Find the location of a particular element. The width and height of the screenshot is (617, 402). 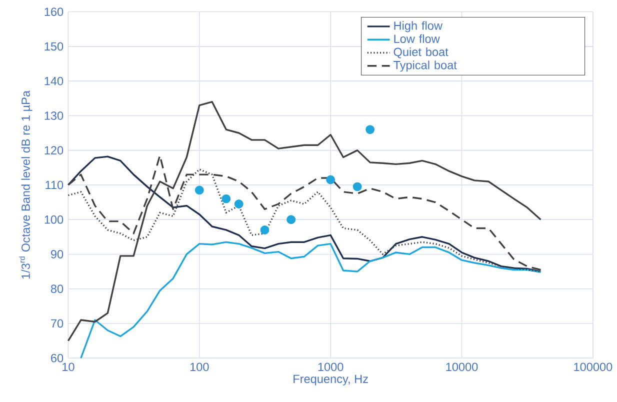

y-tick-label: 140 is located at coordinates (54, 81).